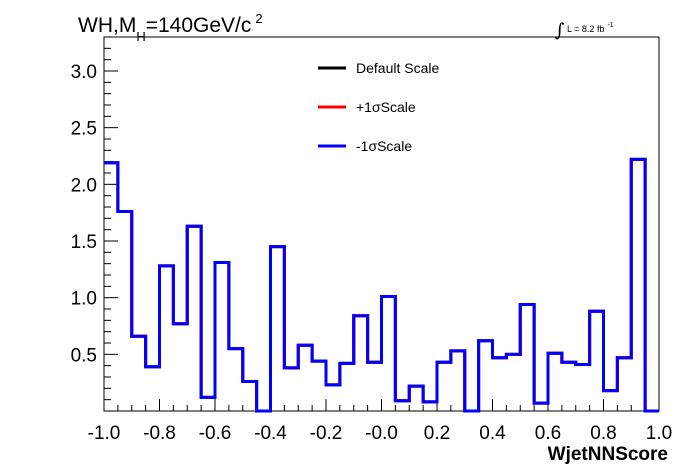  What do you see at coordinates (84, 355) in the screenshot?
I see `y-tick-label: 0.5` at bounding box center [84, 355].